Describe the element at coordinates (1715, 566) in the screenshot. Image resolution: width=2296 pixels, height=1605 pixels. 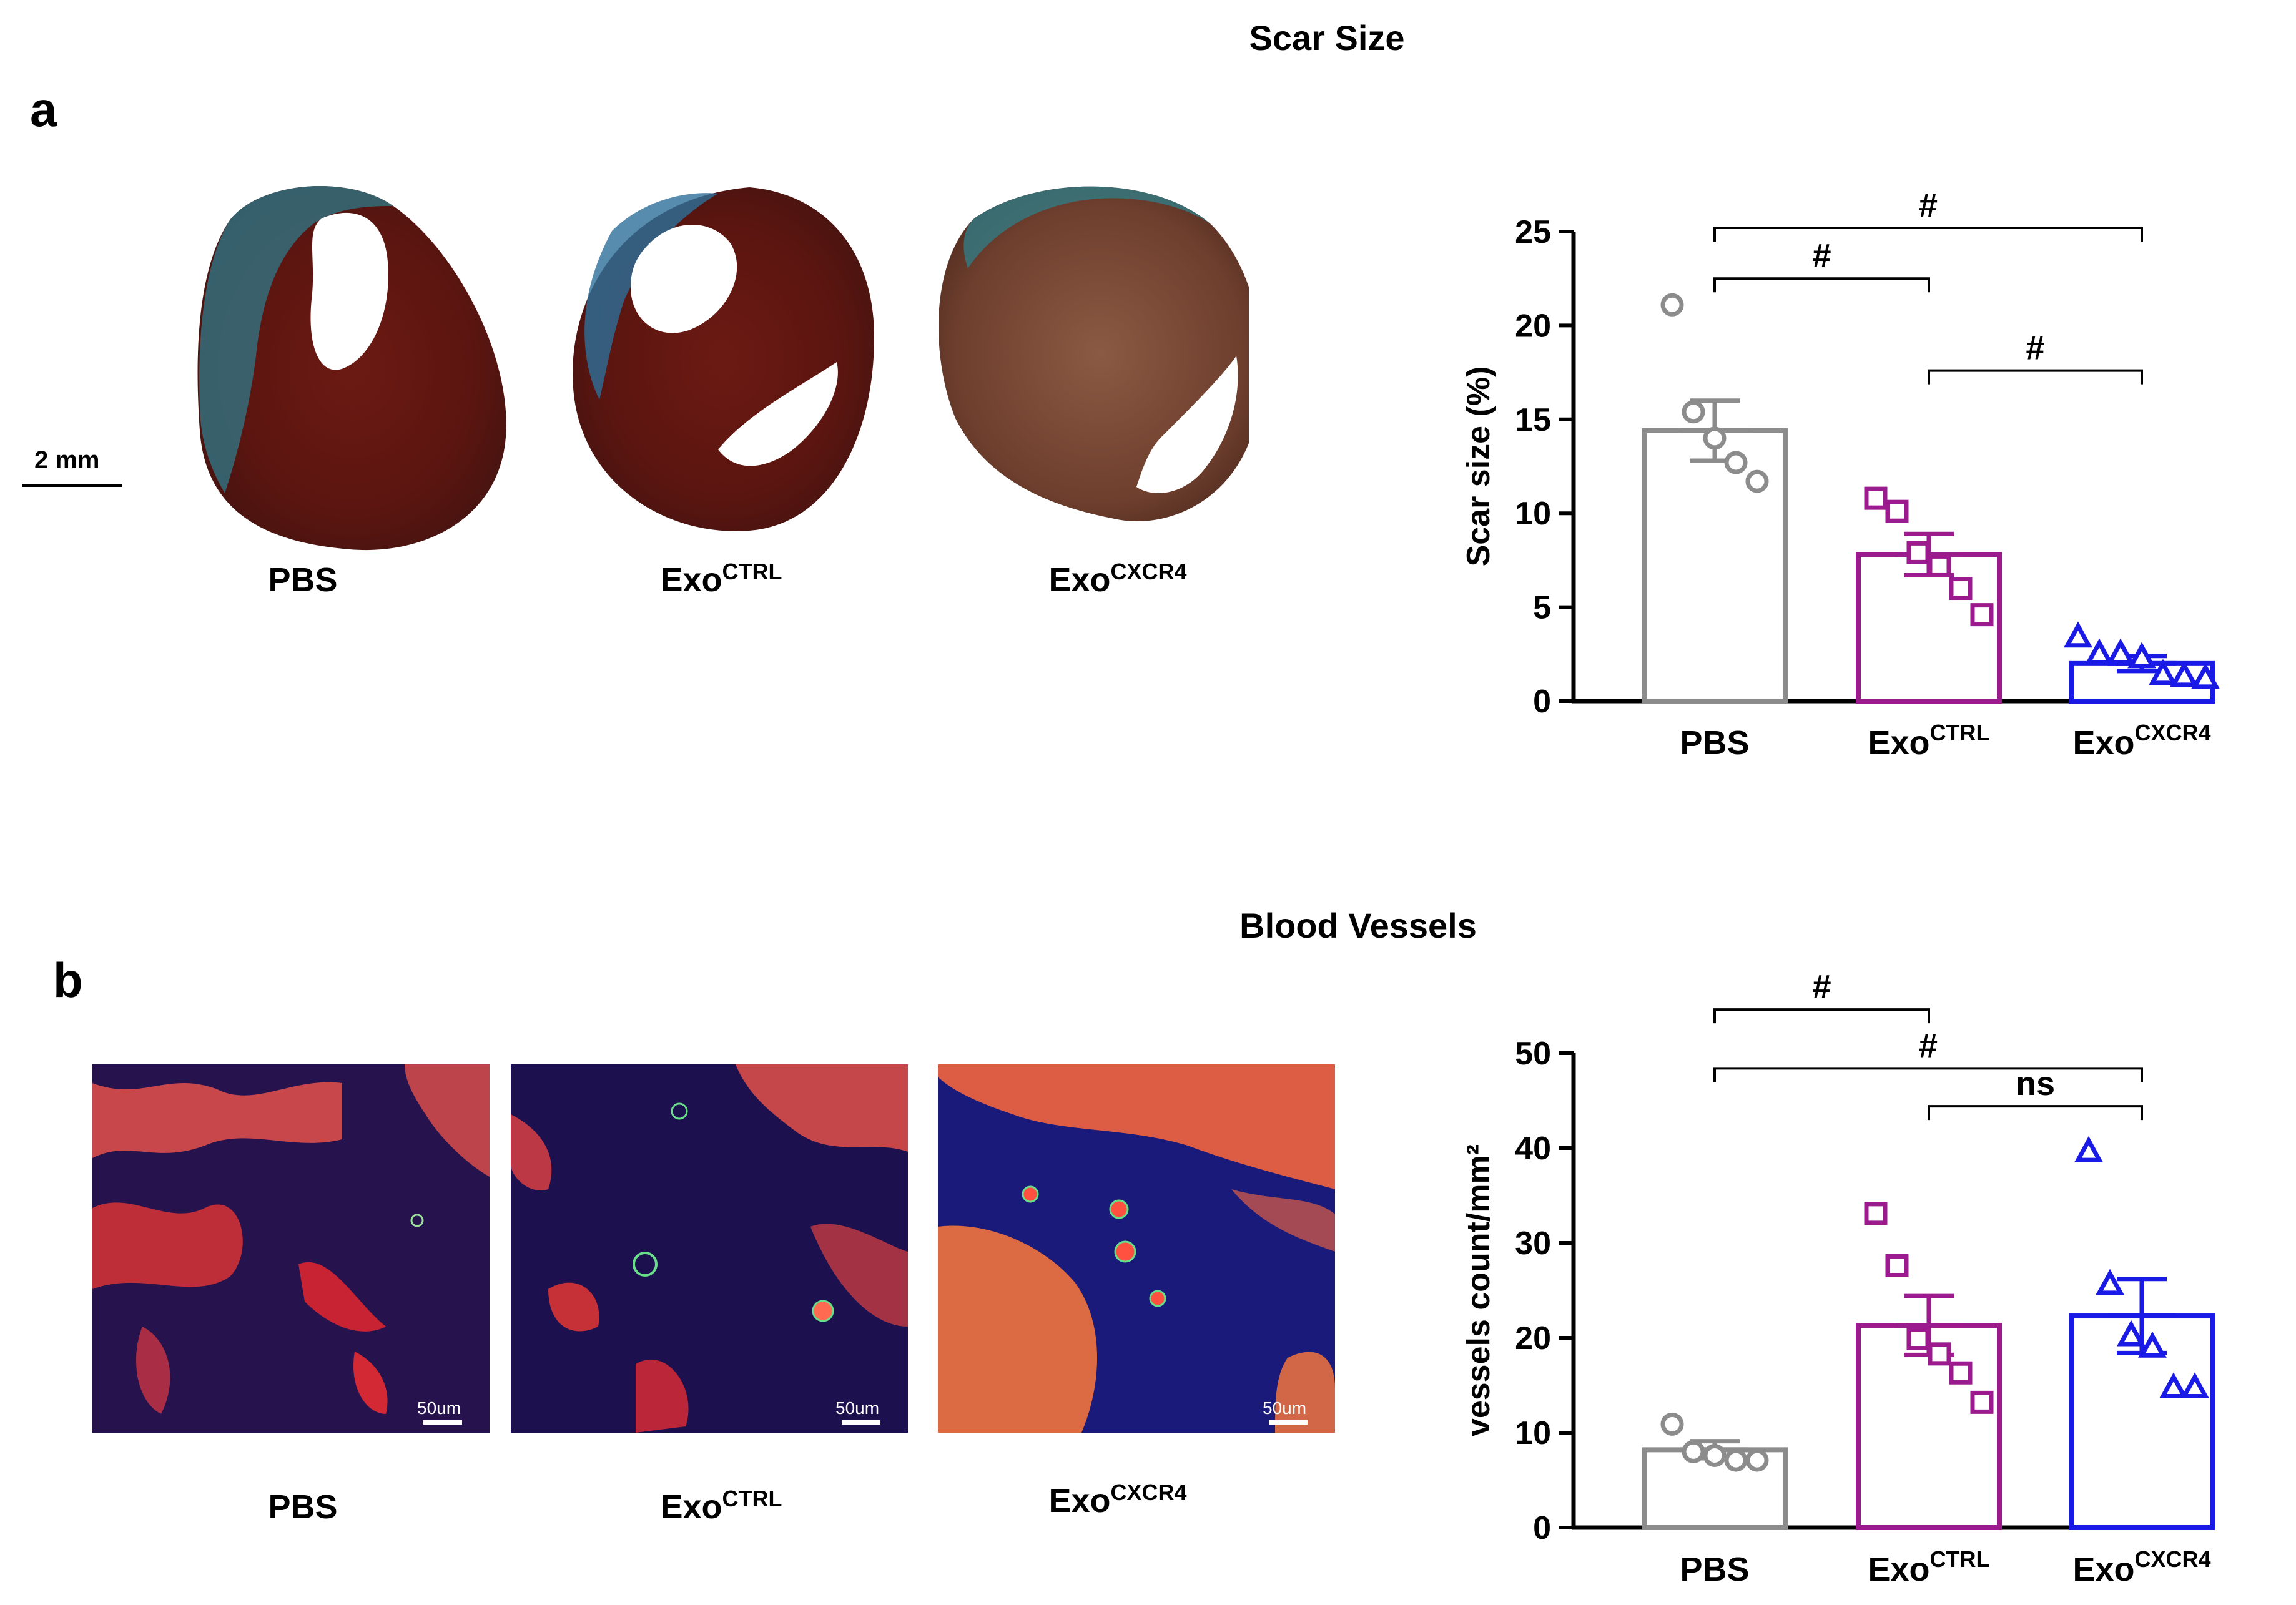
I see `bar` at that location.